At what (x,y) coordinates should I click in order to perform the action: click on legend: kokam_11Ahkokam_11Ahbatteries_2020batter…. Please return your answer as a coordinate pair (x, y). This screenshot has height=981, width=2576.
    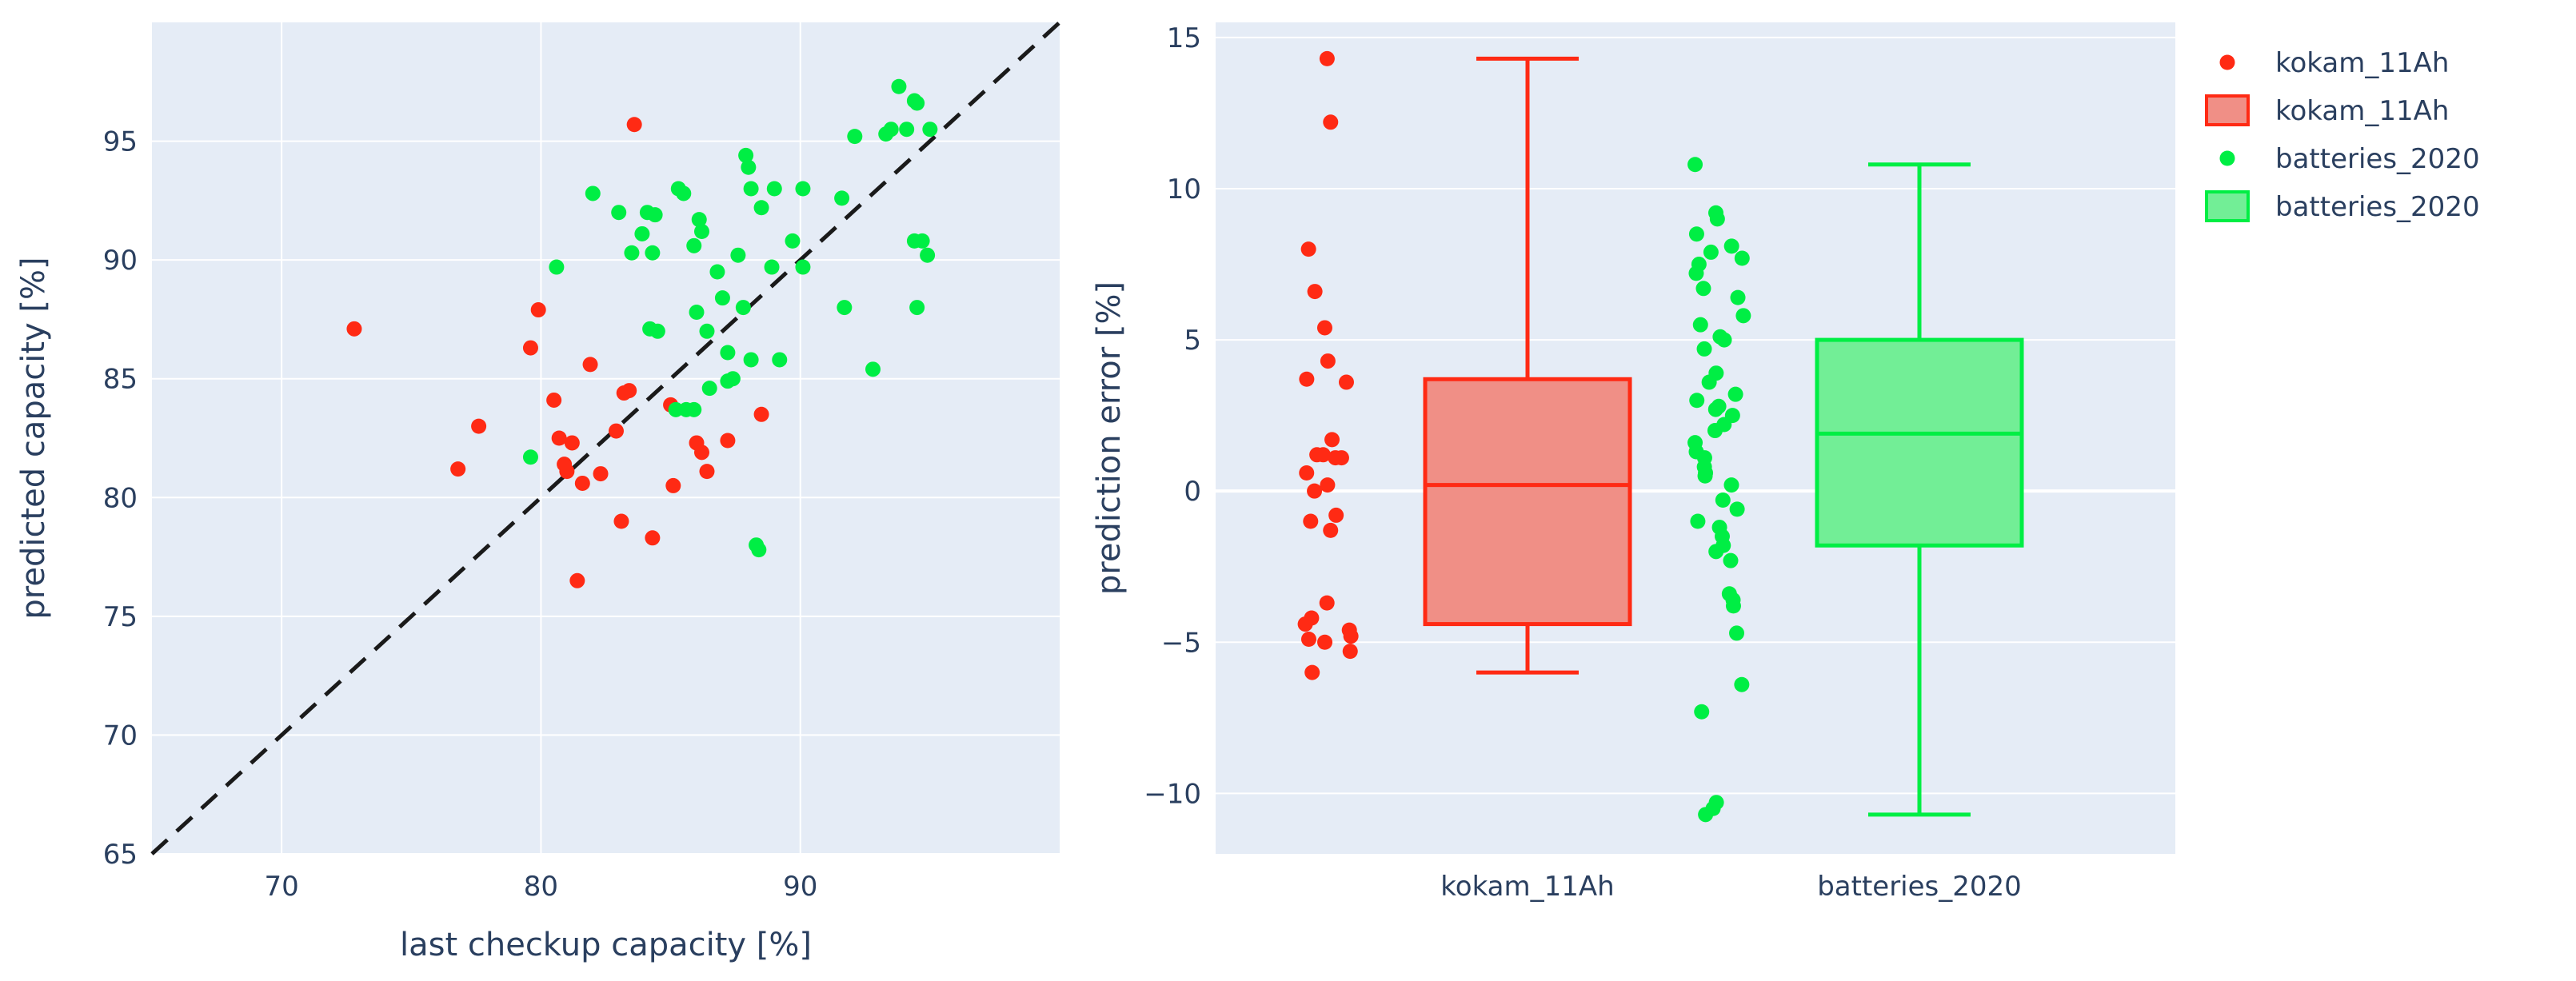
    Looking at the image, I should click on (2342, 135).